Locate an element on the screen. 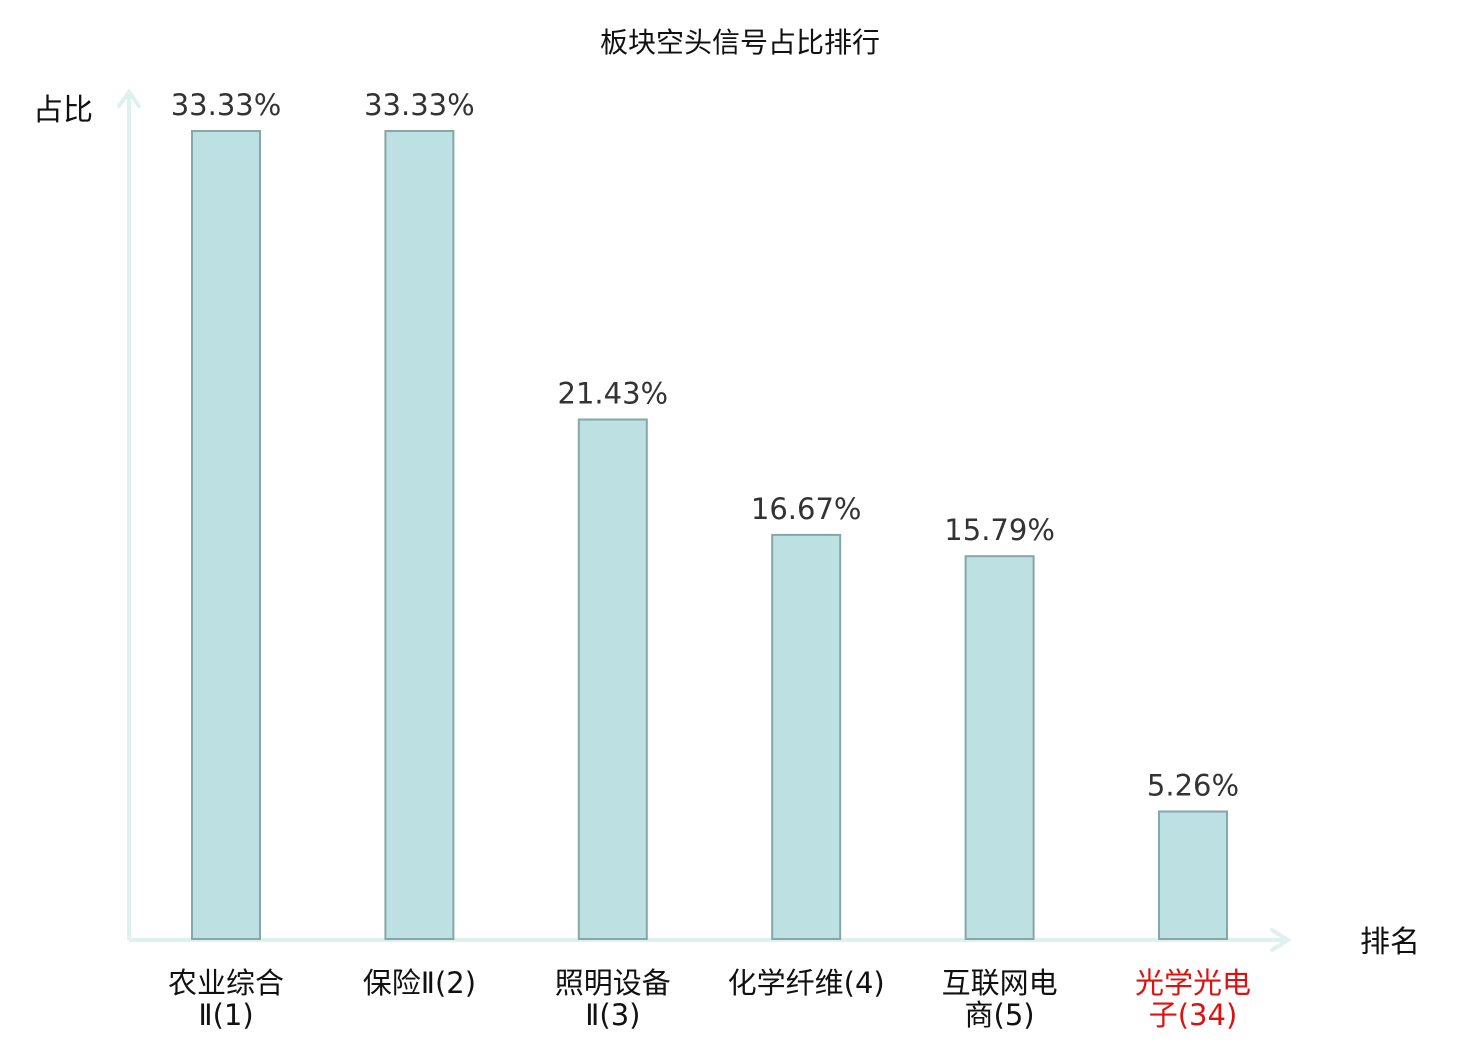 This screenshot has width=1480, height=1045. bar-value-label: 16.67% is located at coordinates (806, 509).